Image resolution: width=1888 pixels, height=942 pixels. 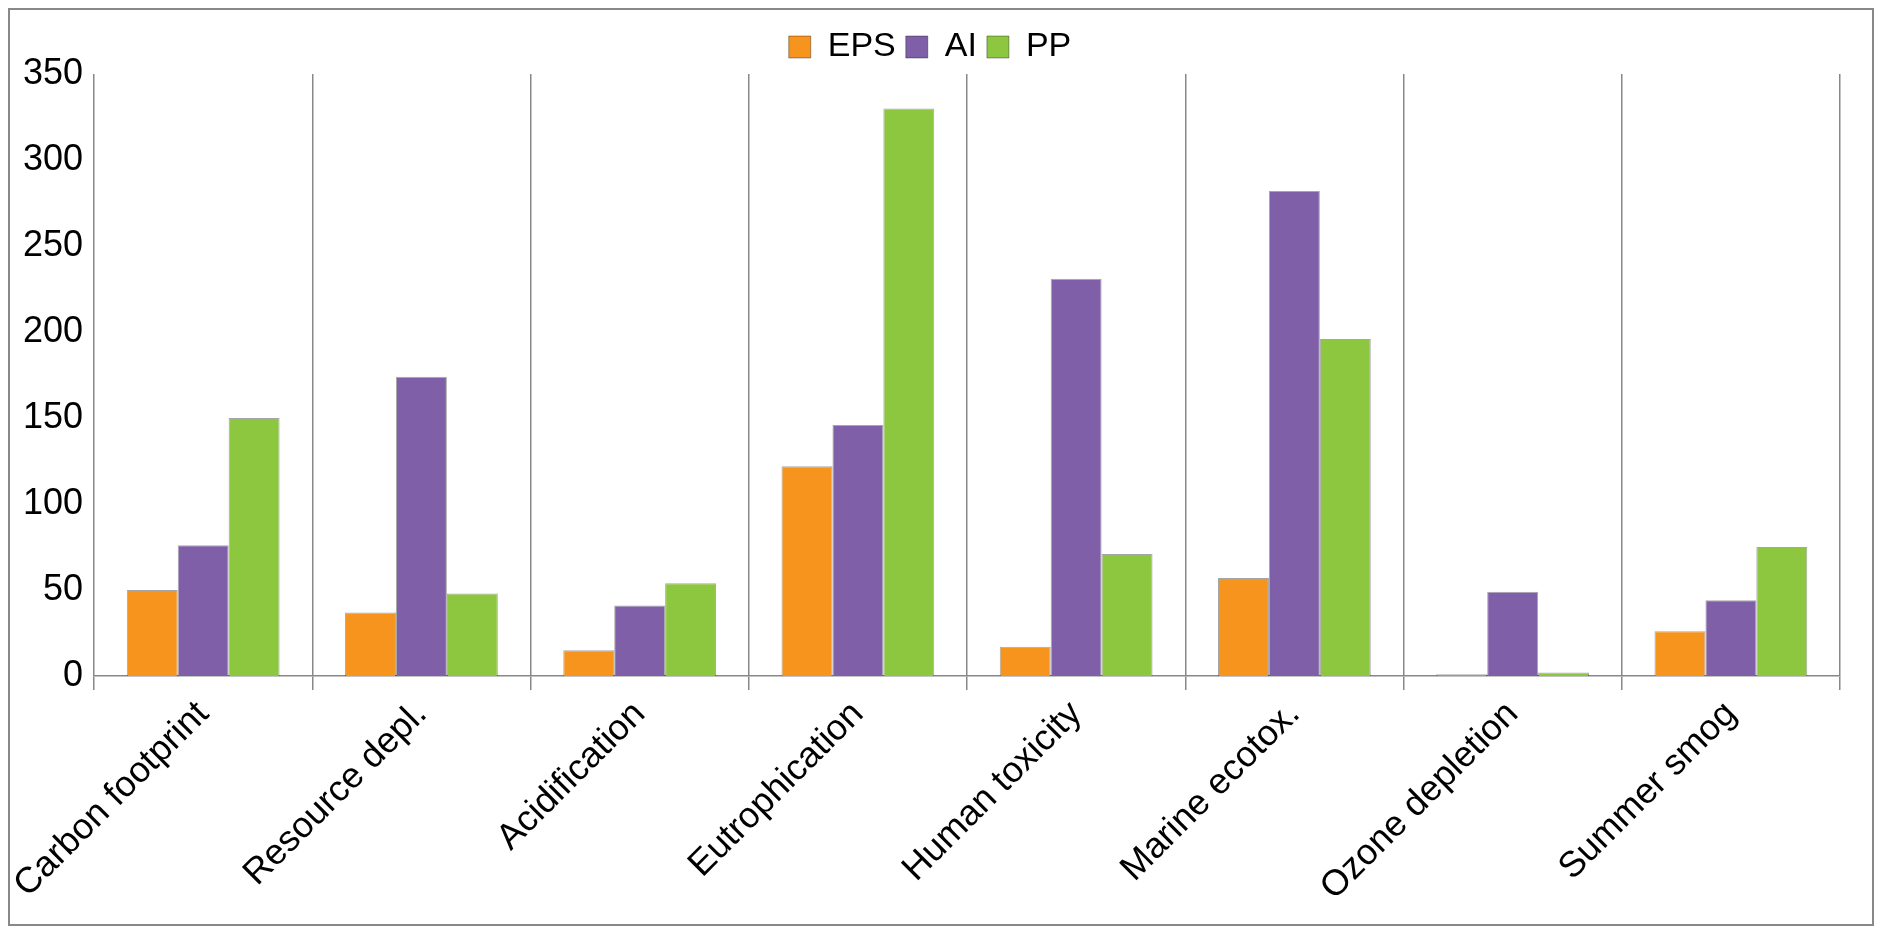 I want to click on y-tick-label: 50, so click(x=63, y=587).